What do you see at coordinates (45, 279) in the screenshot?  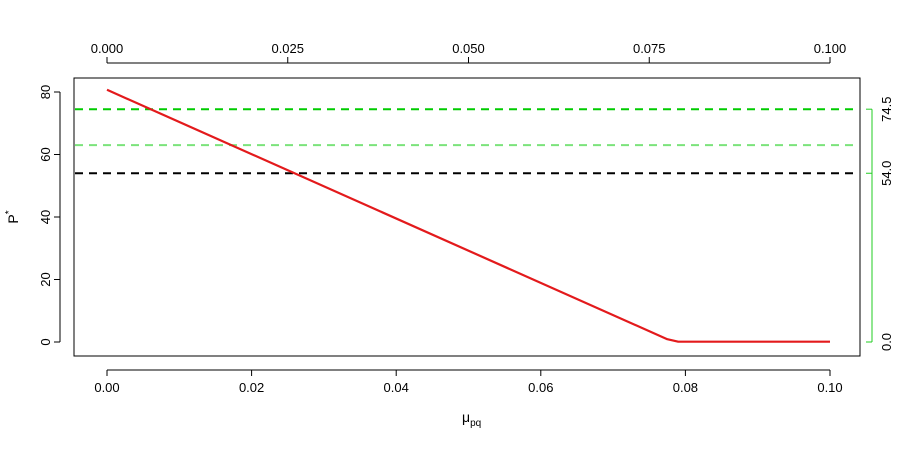 I see `y-tick-label: 20` at bounding box center [45, 279].